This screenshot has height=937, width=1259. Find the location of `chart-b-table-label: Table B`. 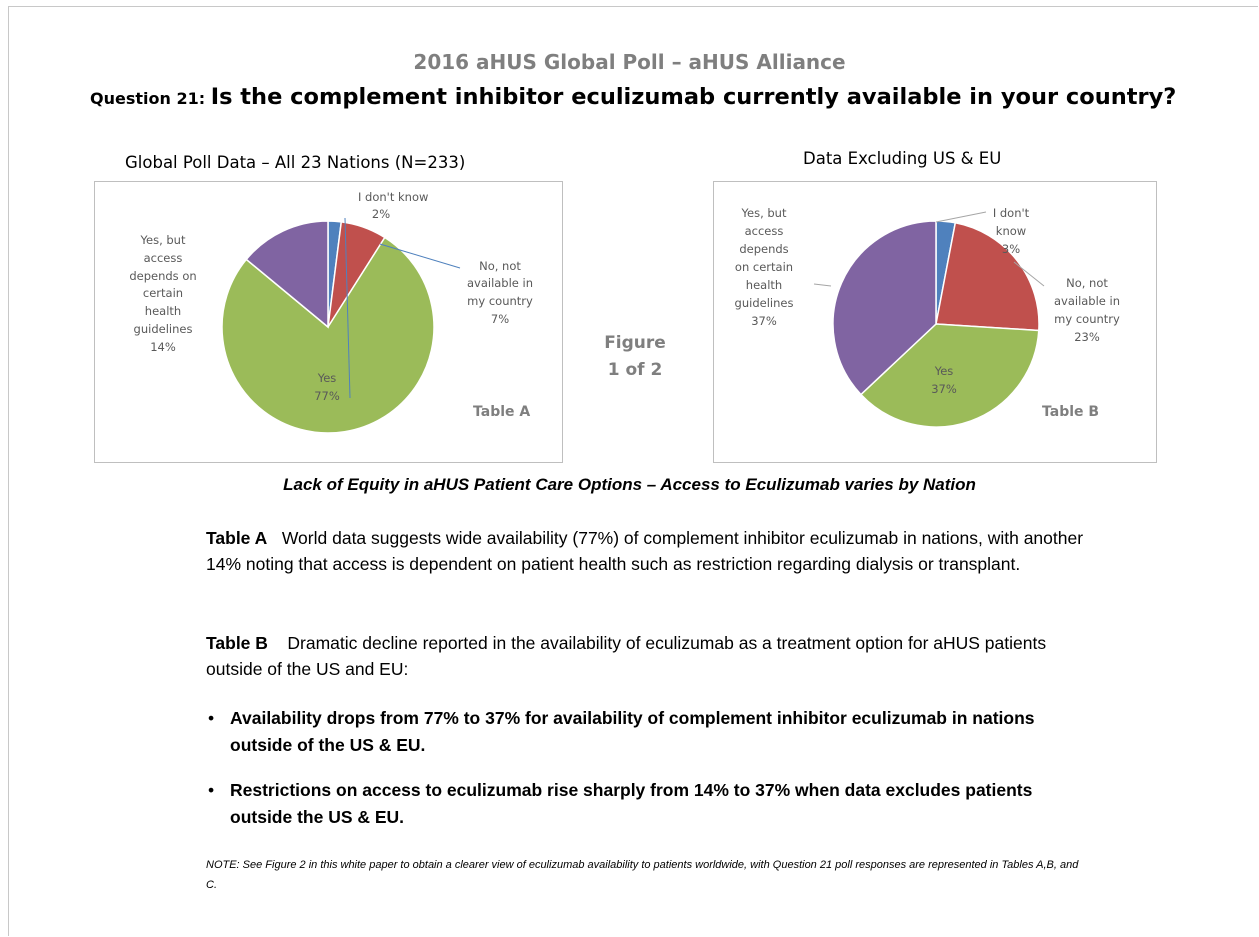

chart-b-table-label: Table B is located at coordinates (1070, 412).